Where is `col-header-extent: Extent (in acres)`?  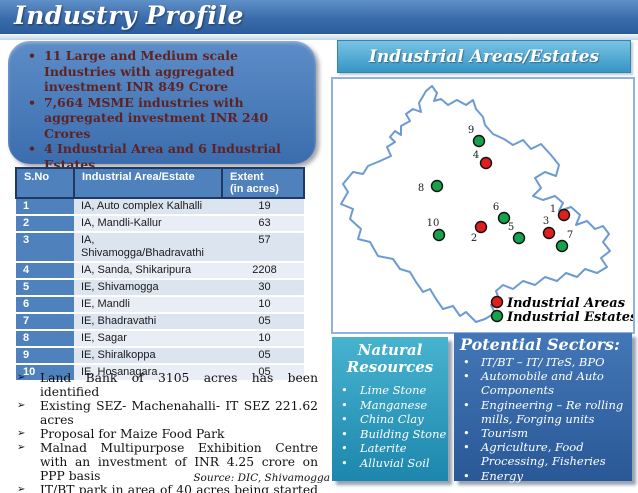 col-header-extent: Extent (in acres) is located at coordinates (263, 183).